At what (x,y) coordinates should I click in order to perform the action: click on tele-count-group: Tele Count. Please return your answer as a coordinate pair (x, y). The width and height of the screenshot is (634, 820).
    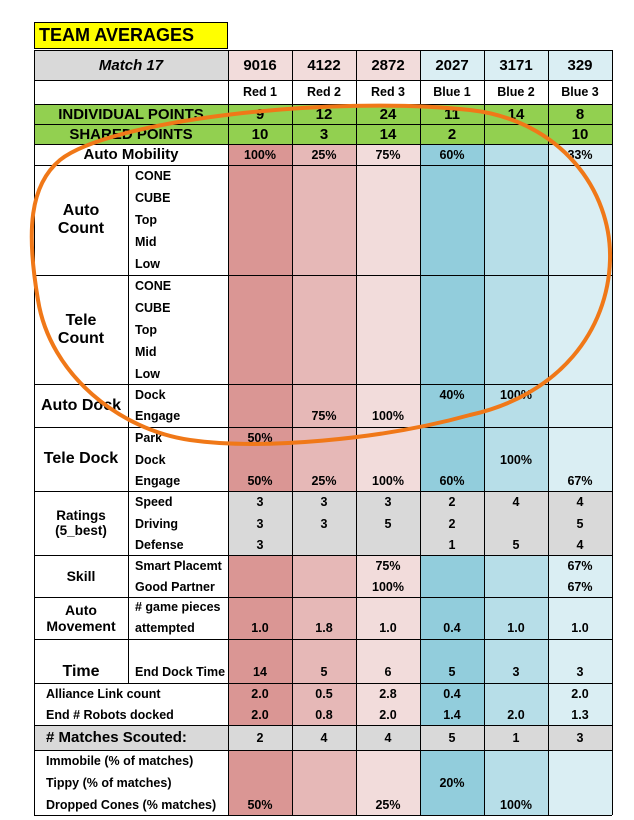
    Looking at the image, I should click on (81, 329).